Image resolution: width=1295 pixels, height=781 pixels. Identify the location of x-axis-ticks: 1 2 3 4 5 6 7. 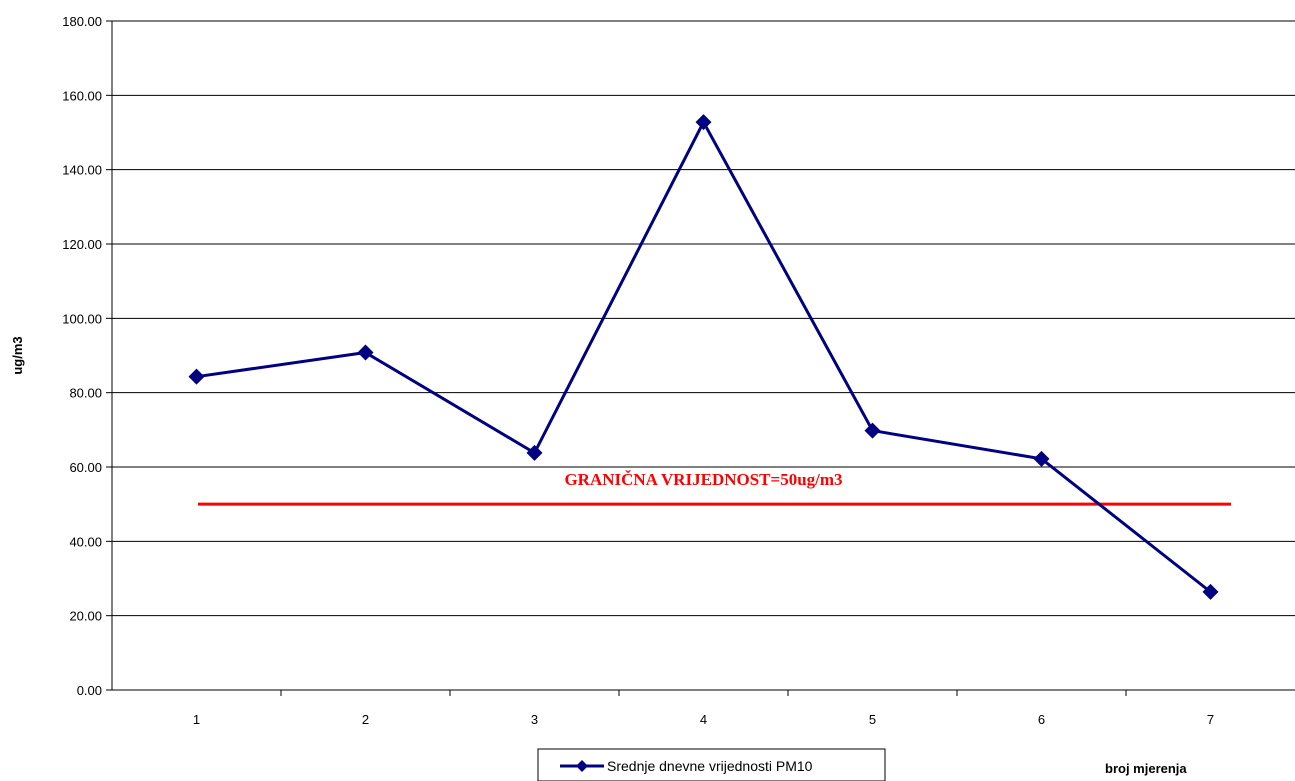
(703, 708).